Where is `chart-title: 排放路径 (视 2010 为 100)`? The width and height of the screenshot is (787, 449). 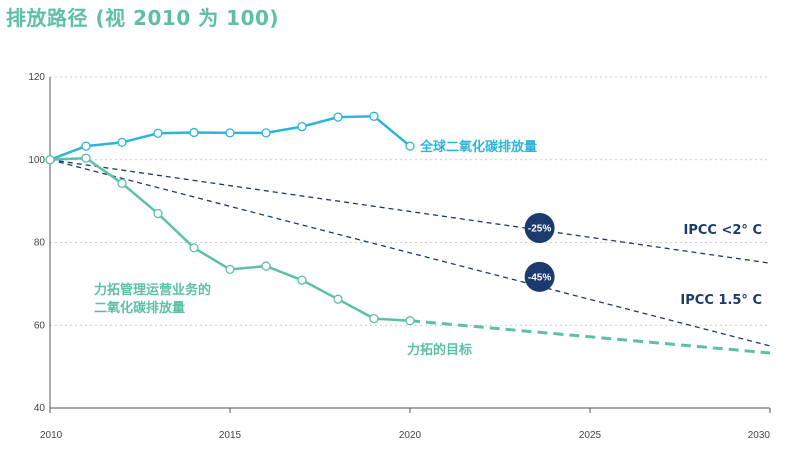 chart-title: 排放路径 (视 2010 为 100) is located at coordinates (143, 18).